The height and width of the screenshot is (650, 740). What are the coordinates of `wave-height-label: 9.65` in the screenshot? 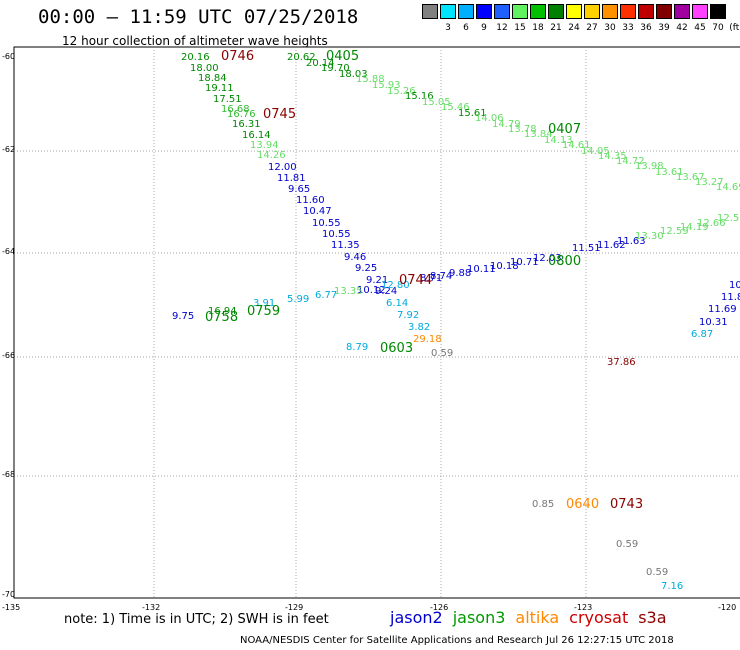 It's located at (299, 189).